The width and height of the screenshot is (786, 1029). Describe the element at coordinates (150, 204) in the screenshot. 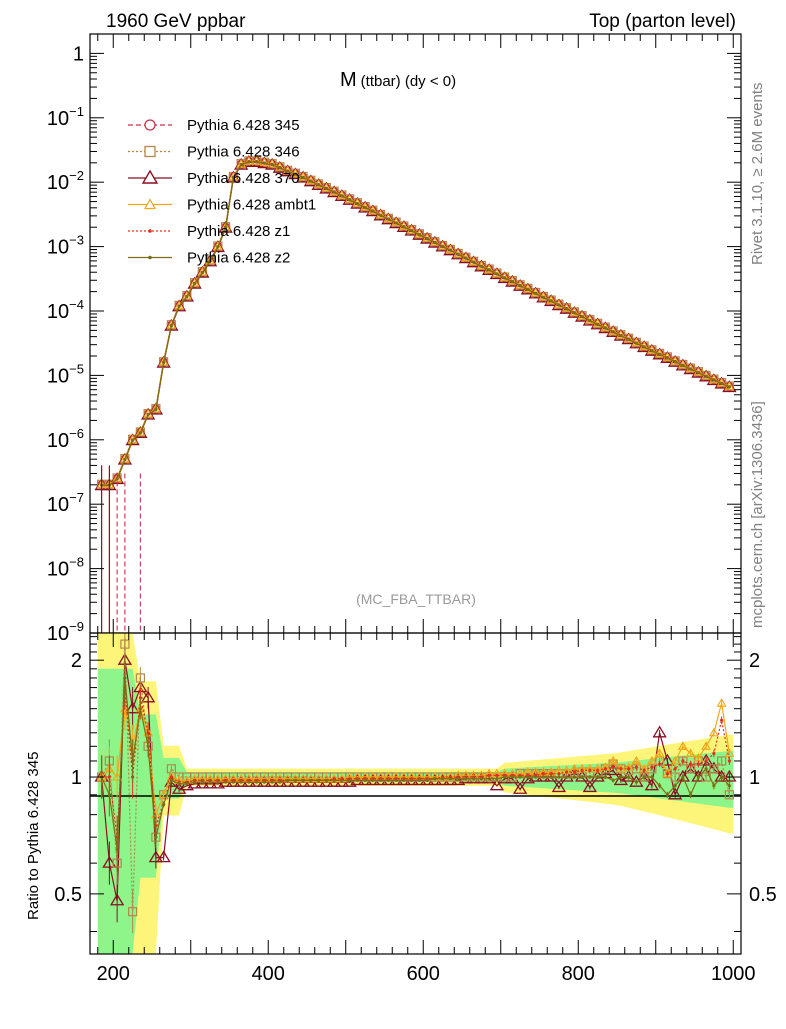

I see `legend-marker` at that location.